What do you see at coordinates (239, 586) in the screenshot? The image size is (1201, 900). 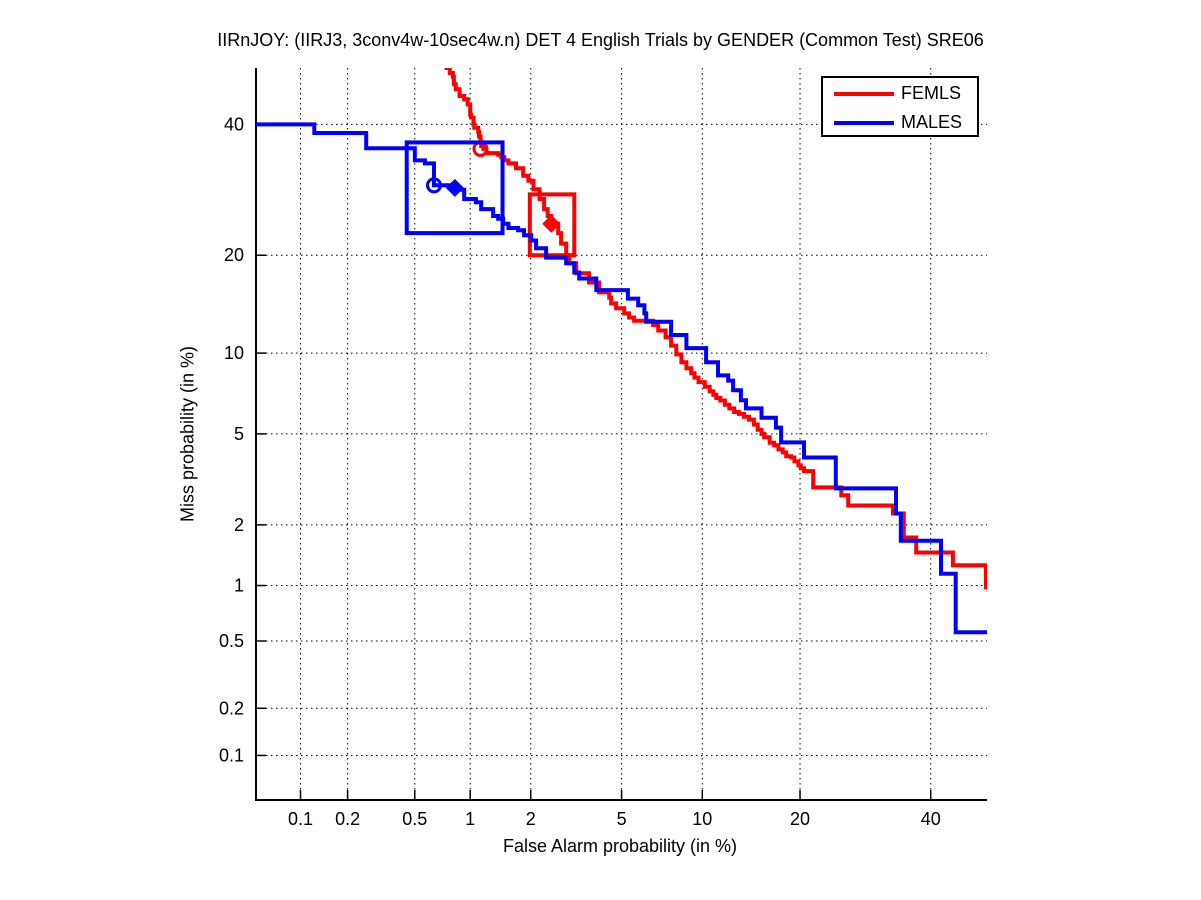 I see `y-tick-label: 1` at bounding box center [239, 586].